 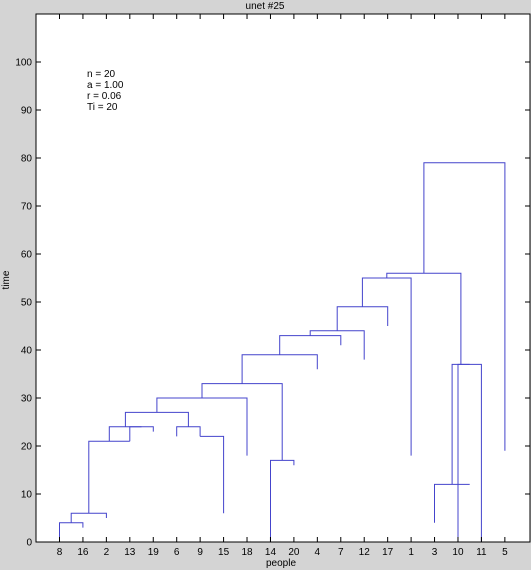 What do you see at coordinates (294, 552) in the screenshot?
I see `leaf-label: 20` at bounding box center [294, 552].